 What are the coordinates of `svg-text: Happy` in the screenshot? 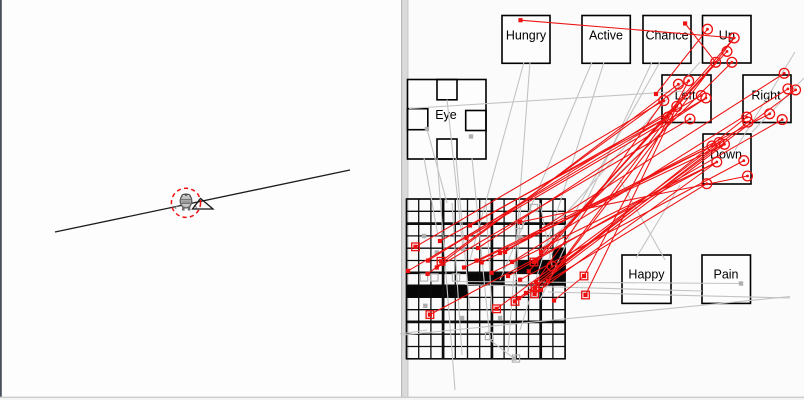 It's located at (646, 275).